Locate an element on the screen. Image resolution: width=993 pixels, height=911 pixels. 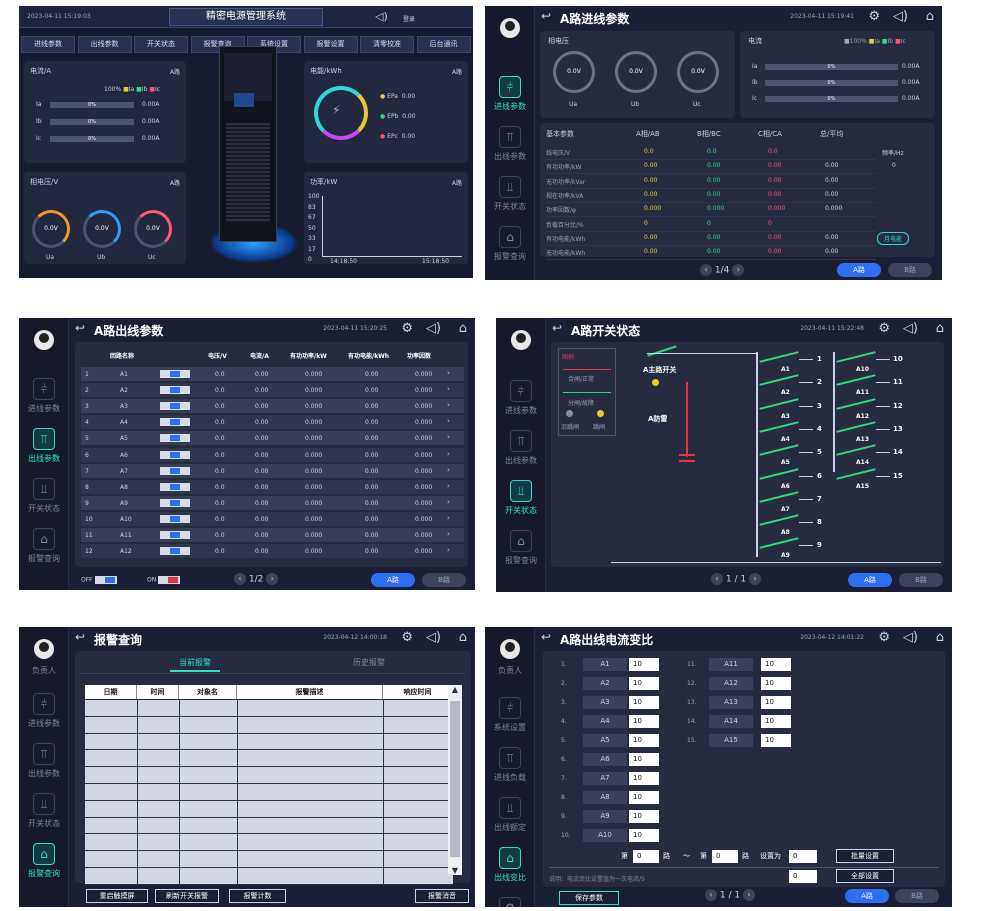
chevron-down-icon: ▼ is located at coordinates (455, 870).